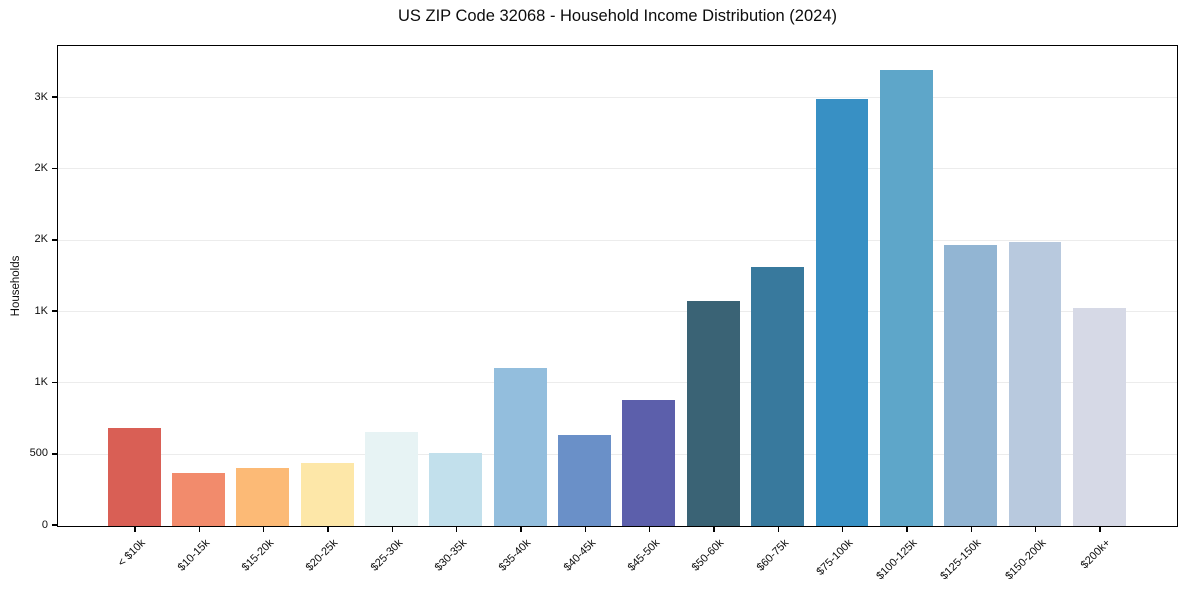 Image resolution: width=1189 pixels, height=590 pixels. What do you see at coordinates (263, 497) in the screenshot?
I see `bar-15-20k` at bounding box center [263, 497].